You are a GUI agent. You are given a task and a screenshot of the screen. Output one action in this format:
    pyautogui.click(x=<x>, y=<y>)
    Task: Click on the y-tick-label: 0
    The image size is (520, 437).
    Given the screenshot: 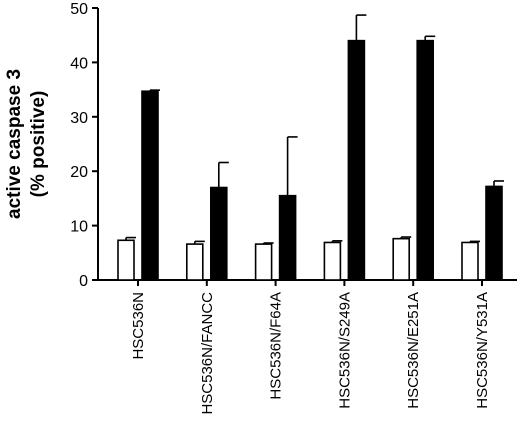 What is the action you would take?
    pyautogui.click(x=83, y=281)
    